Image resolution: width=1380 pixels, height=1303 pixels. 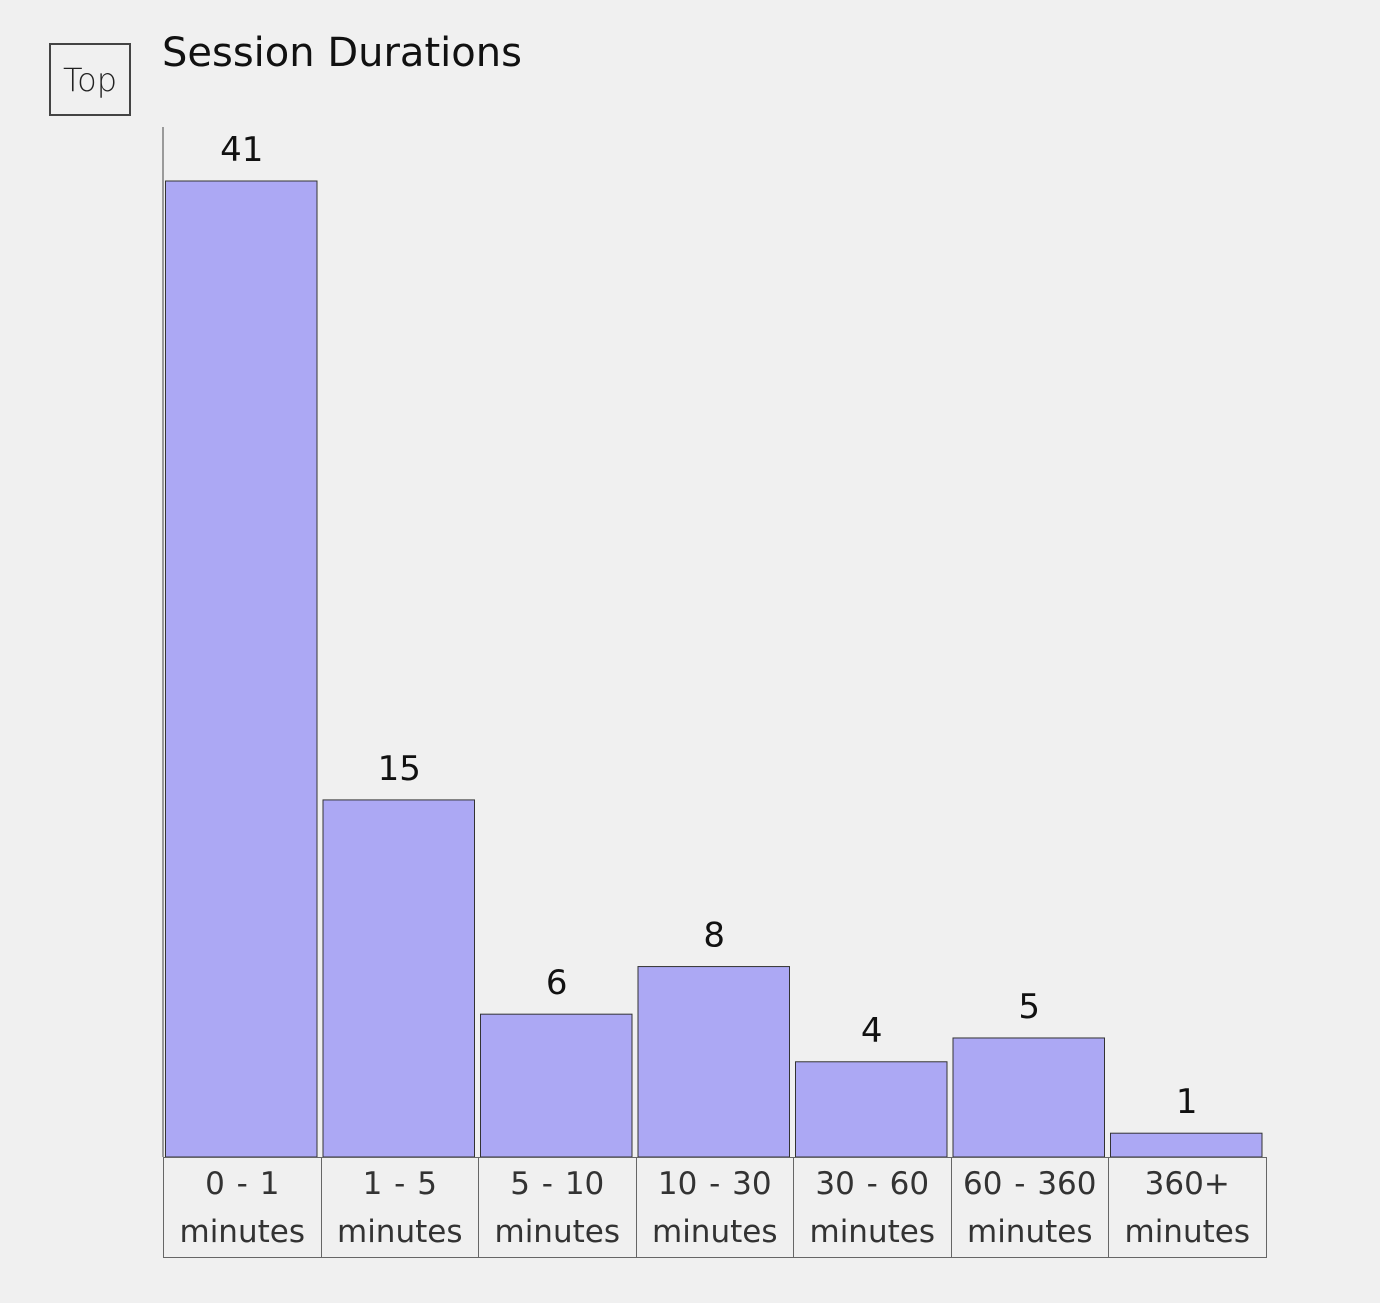 I want to click on value-label: 6, so click(x=557, y=983).